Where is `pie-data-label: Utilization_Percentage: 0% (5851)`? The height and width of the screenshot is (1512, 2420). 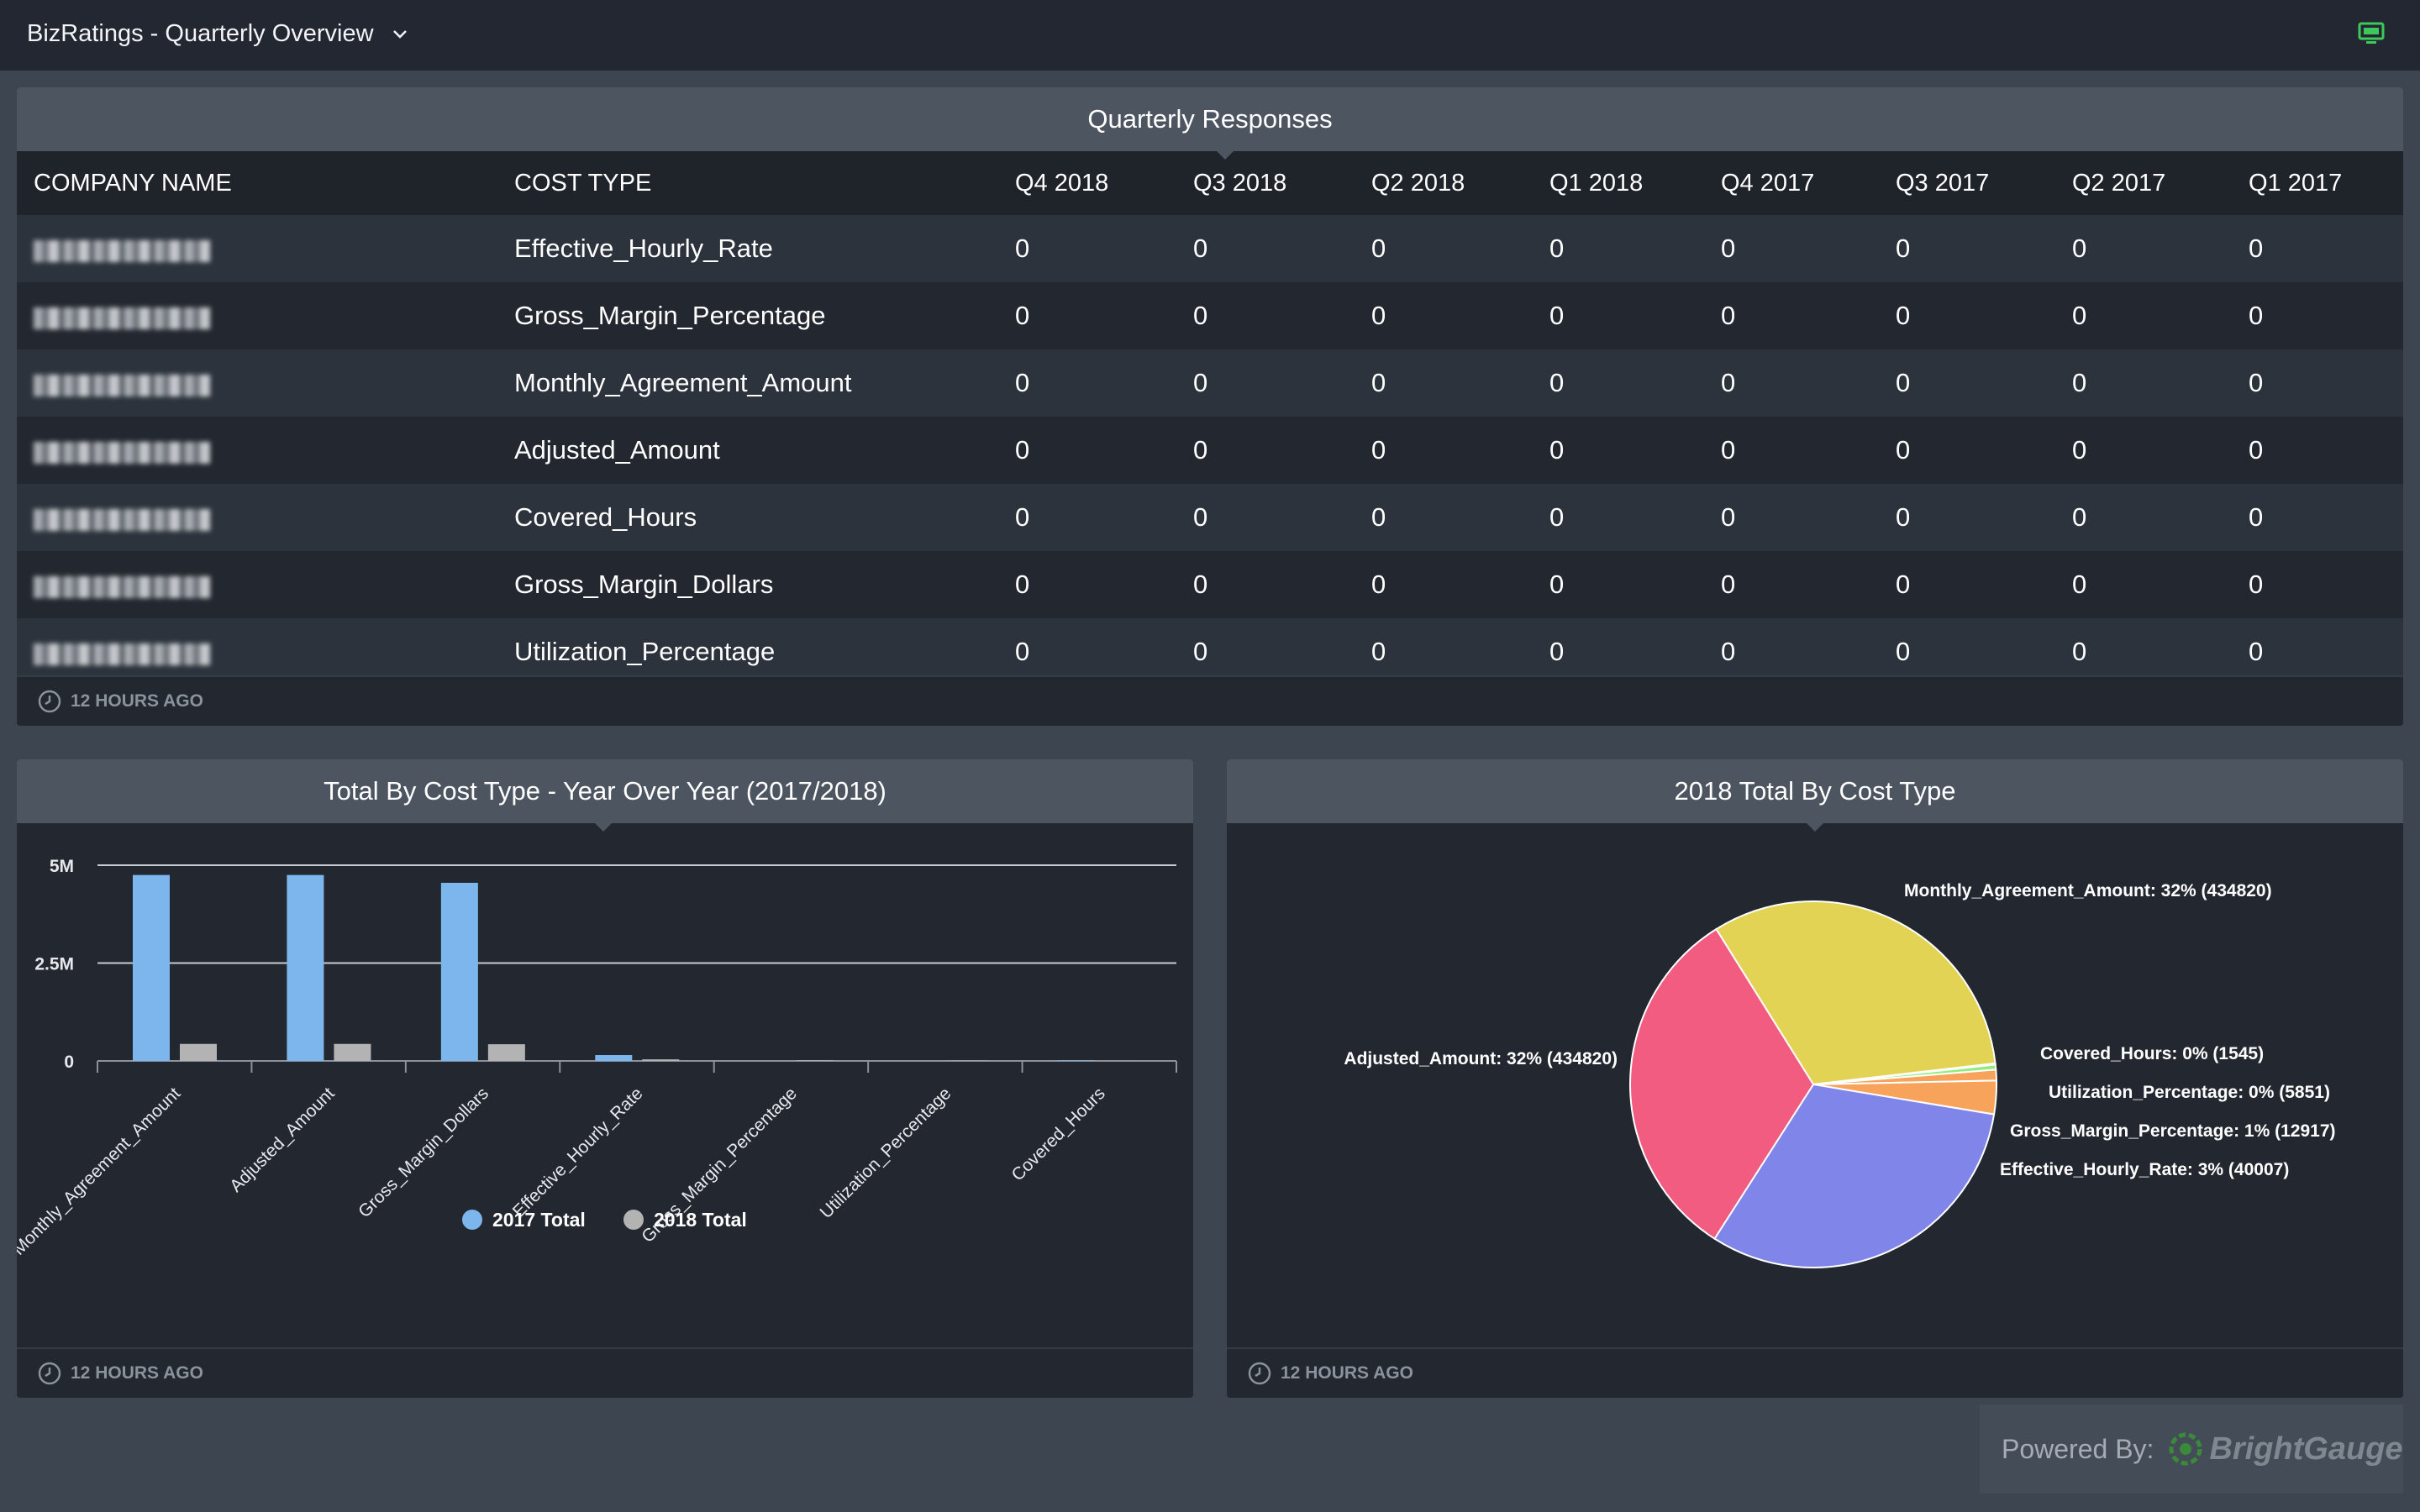 pie-data-label: Utilization_Percentage: 0% (5851) is located at coordinates (2189, 1092).